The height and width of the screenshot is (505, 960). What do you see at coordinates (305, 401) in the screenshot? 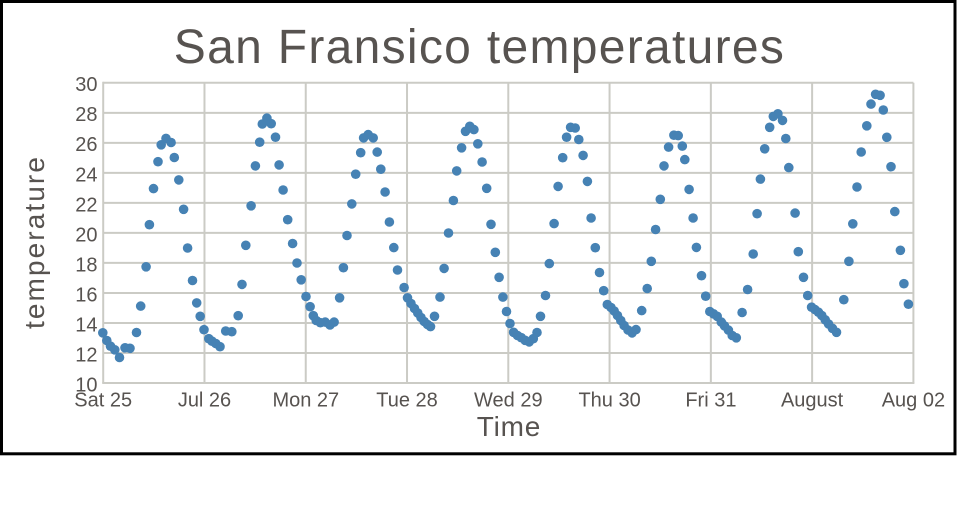
I see `svg-text: Mon 27` at bounding box center [305, 401].